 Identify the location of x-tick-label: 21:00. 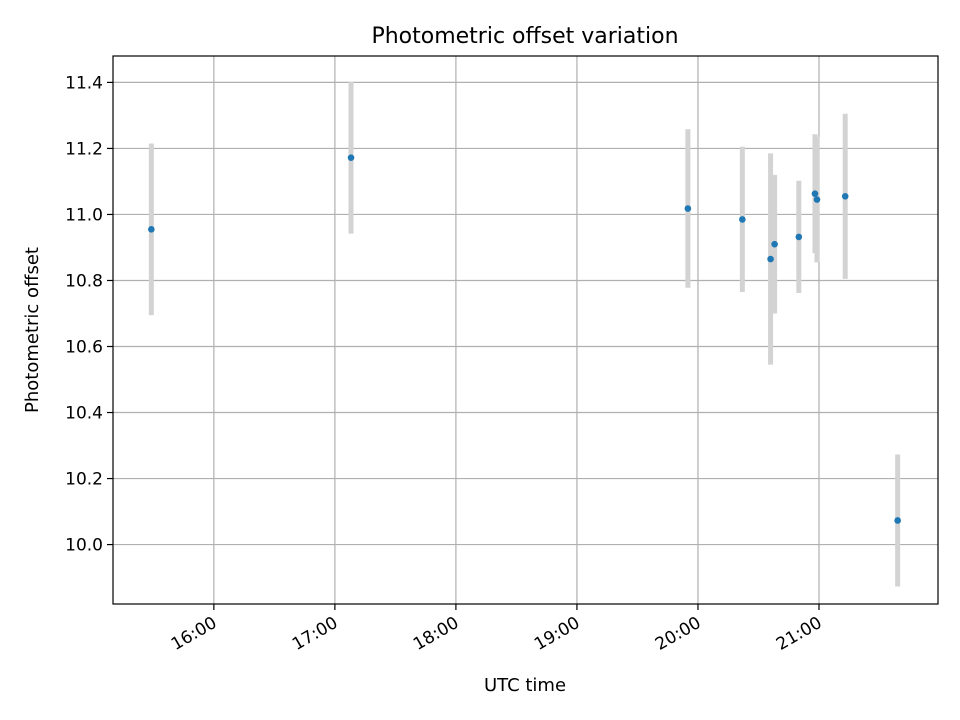
(799, 634).